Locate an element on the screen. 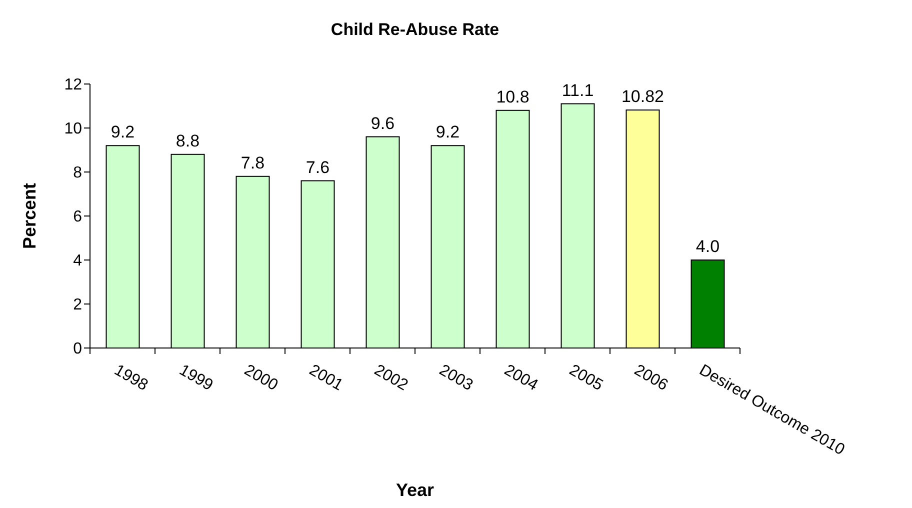 Image resolution: width=912 pixels, height=508 pixels. x-tick-label: 2006 is located at coordinates (651, 378).